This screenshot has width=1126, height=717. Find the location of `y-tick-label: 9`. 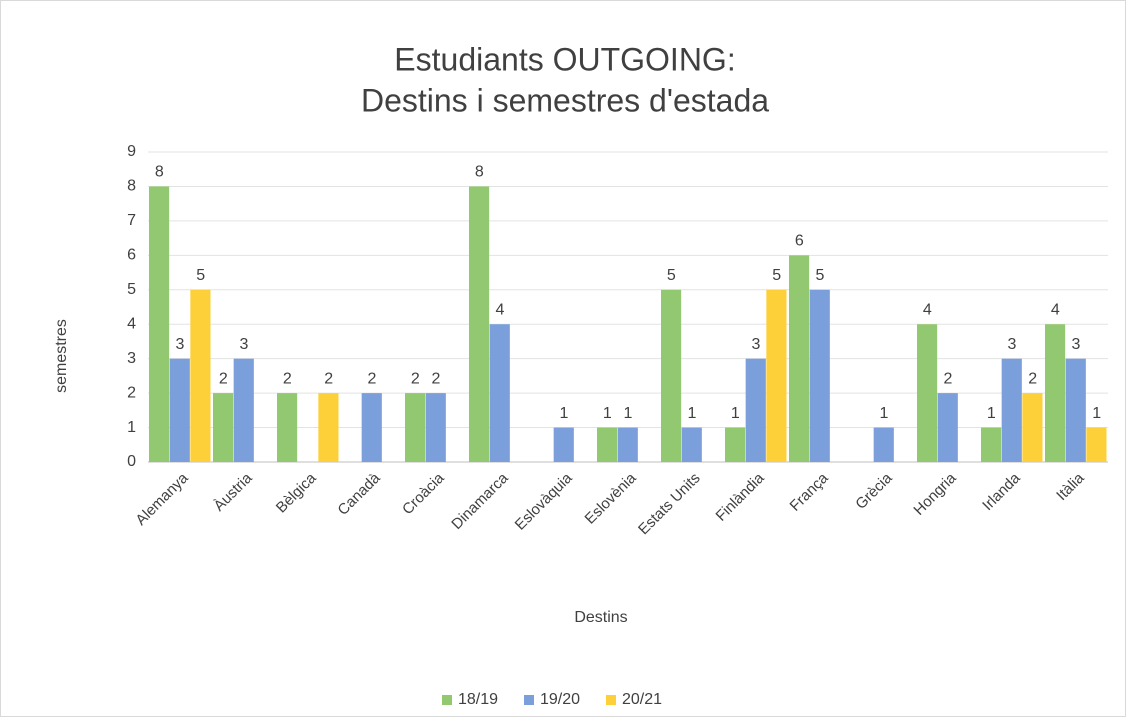

y-tick-label: 9 is located at coordinates (131, 151).